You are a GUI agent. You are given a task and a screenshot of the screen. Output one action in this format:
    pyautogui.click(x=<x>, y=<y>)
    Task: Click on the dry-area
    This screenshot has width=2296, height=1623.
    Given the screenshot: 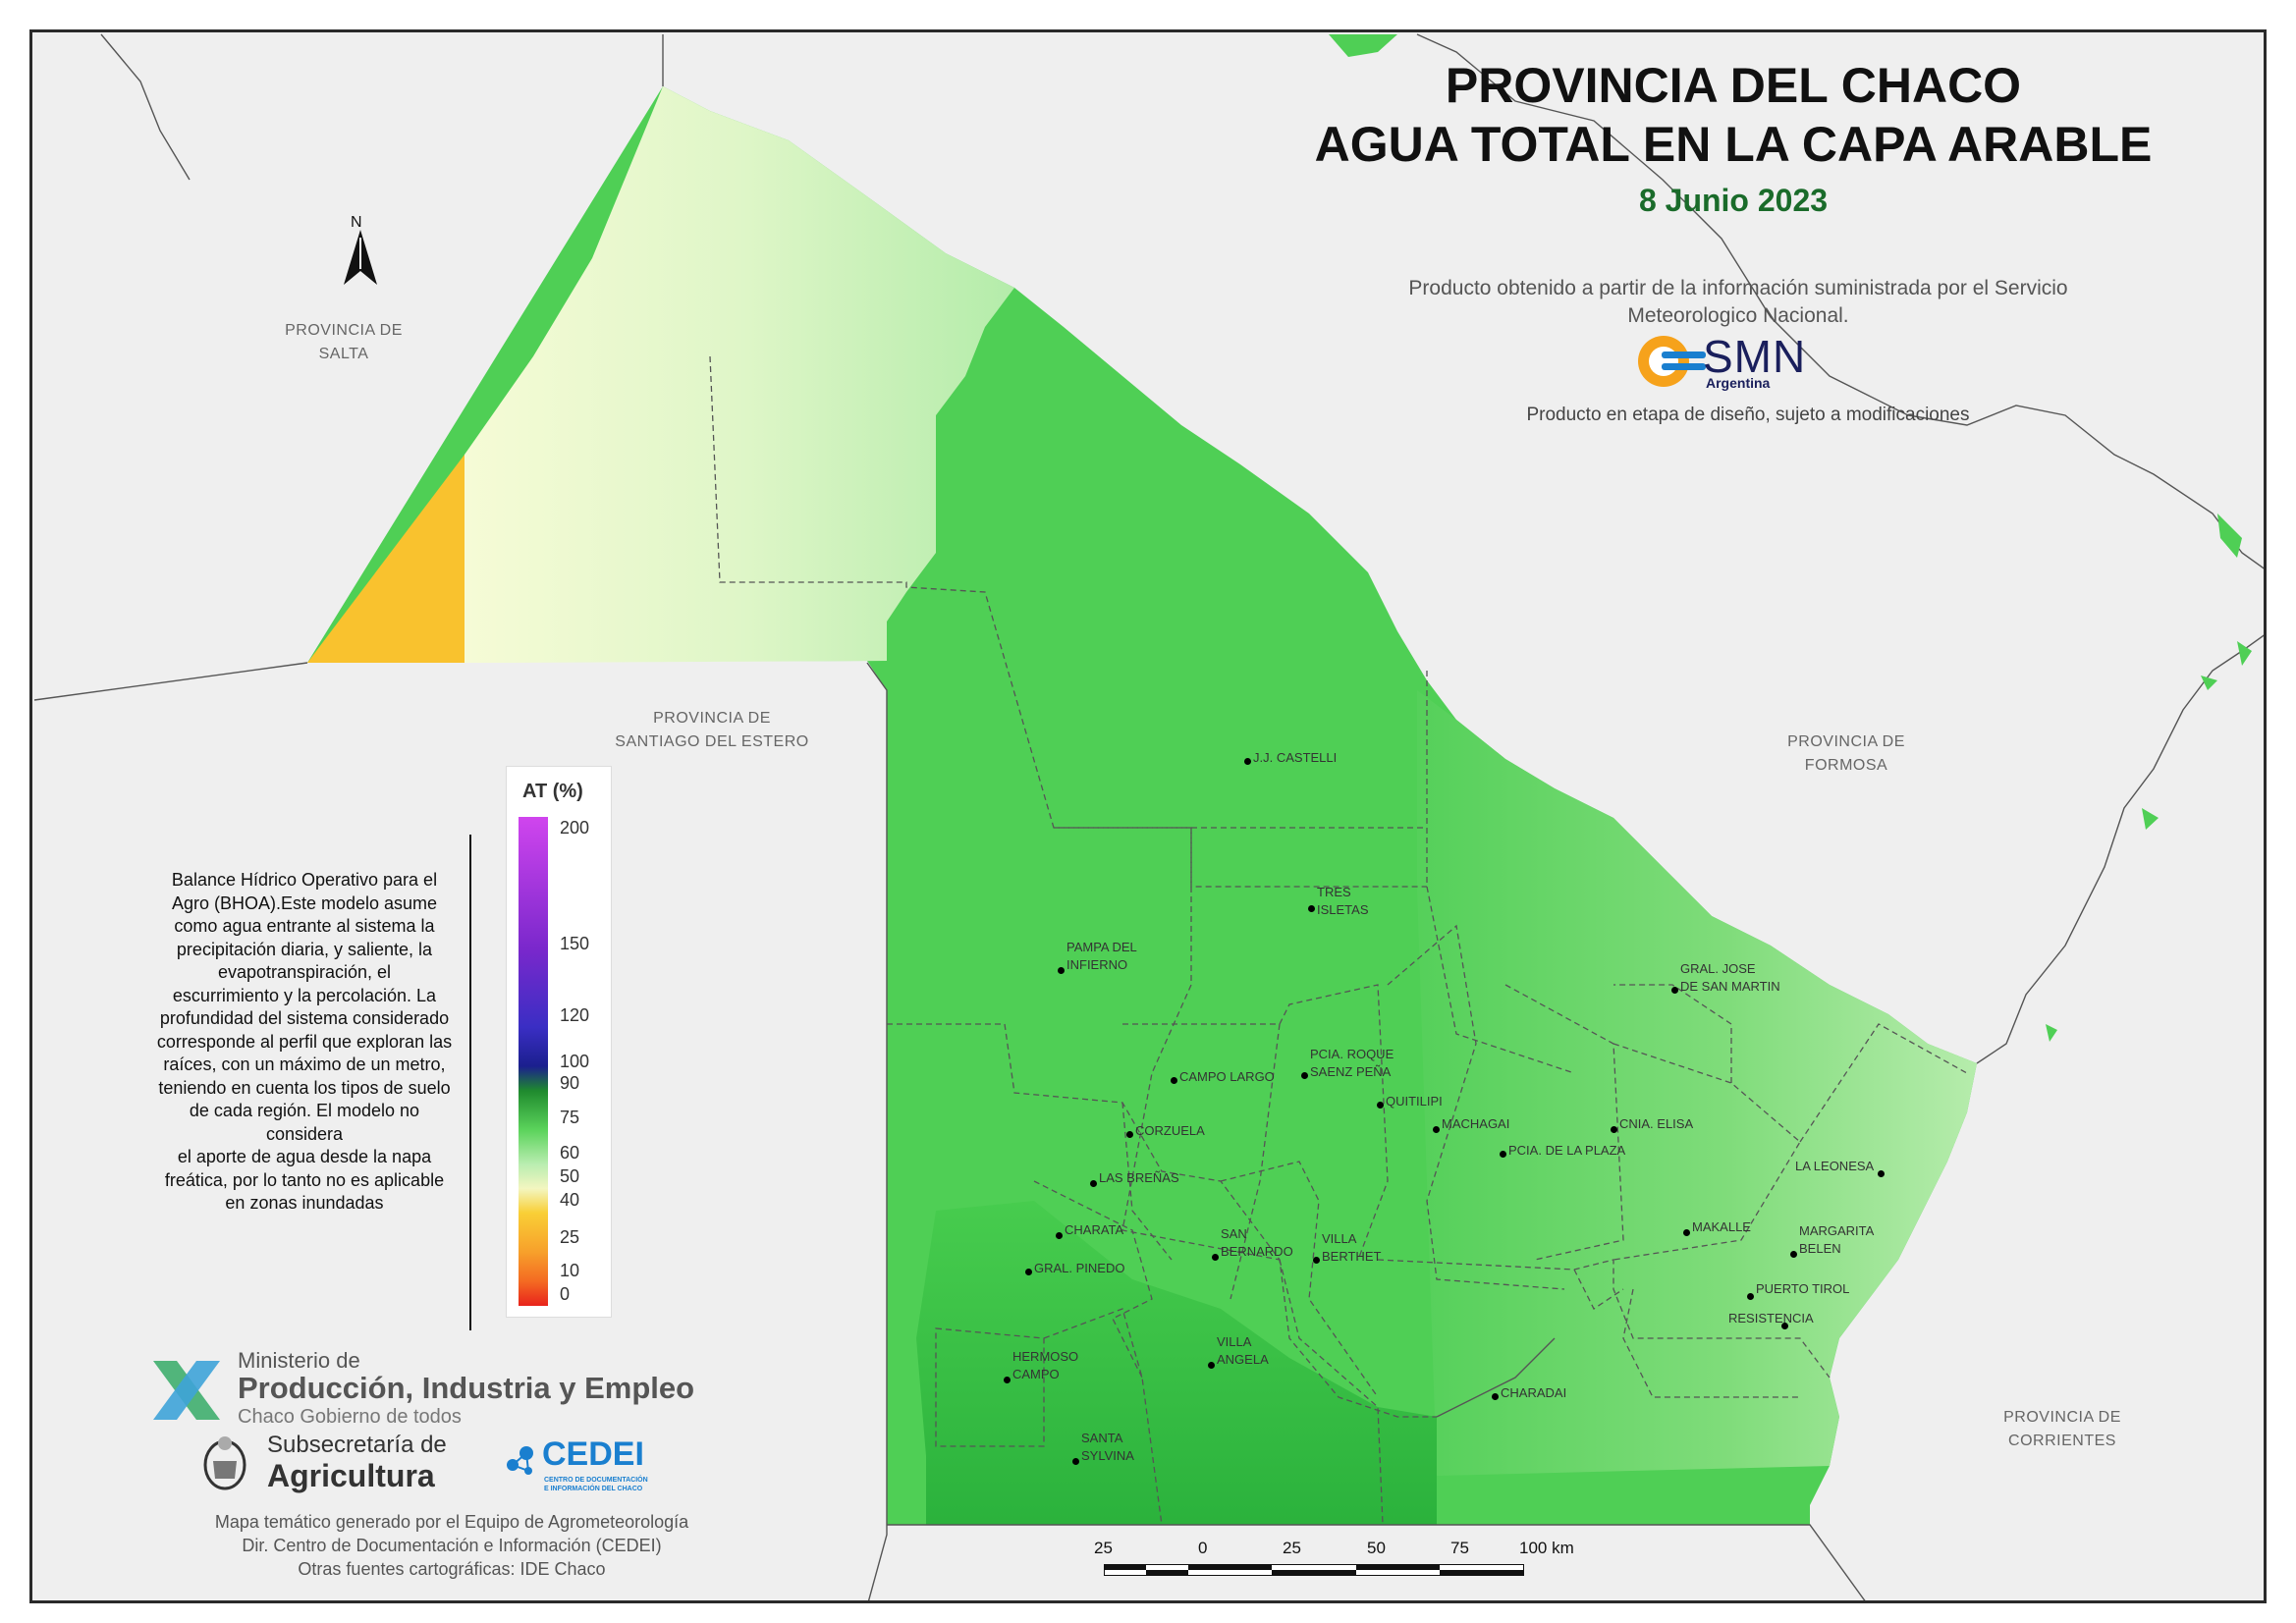 What is the action you would take?
    pyautogui.click(x=386, y=559)
    